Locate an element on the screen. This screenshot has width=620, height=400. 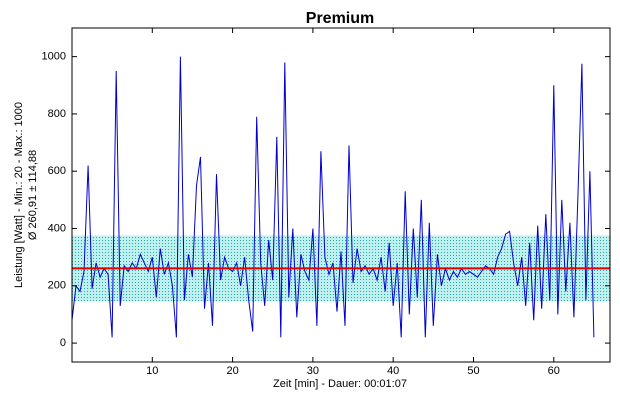
y-axis-label: Ø 260,91 ± 114,88 is located at coordinates (33, 195).